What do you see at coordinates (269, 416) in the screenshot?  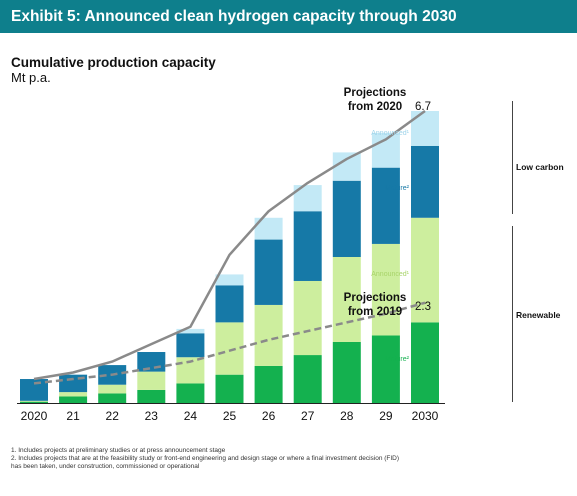 I see `x-tick-label-26: 26` at bounding box center [269, 416].